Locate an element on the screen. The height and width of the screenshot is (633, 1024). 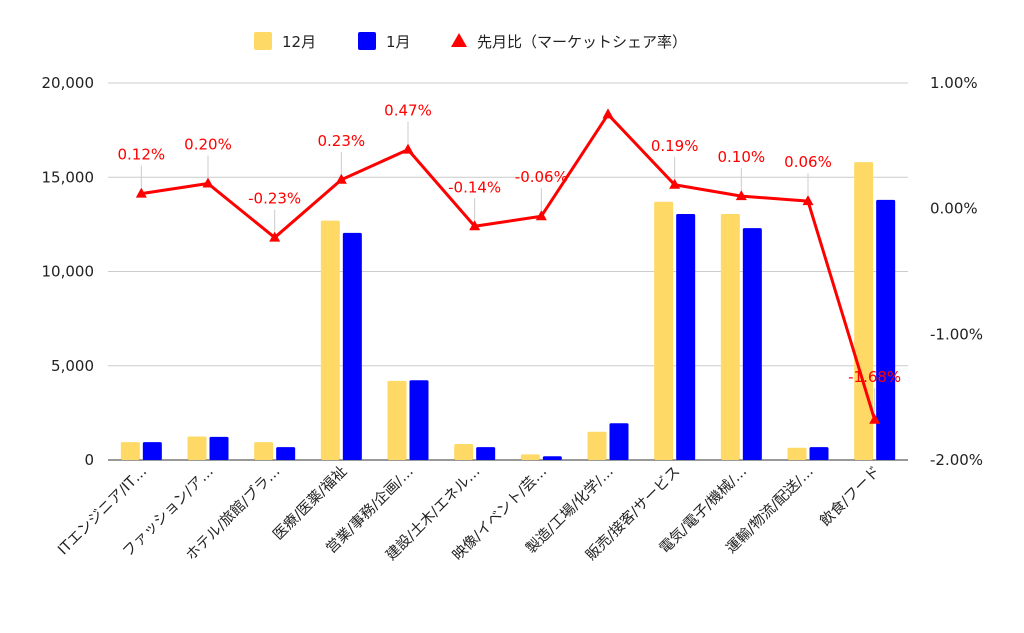
legend-swatch-jan is located at coordinates (367, 41).